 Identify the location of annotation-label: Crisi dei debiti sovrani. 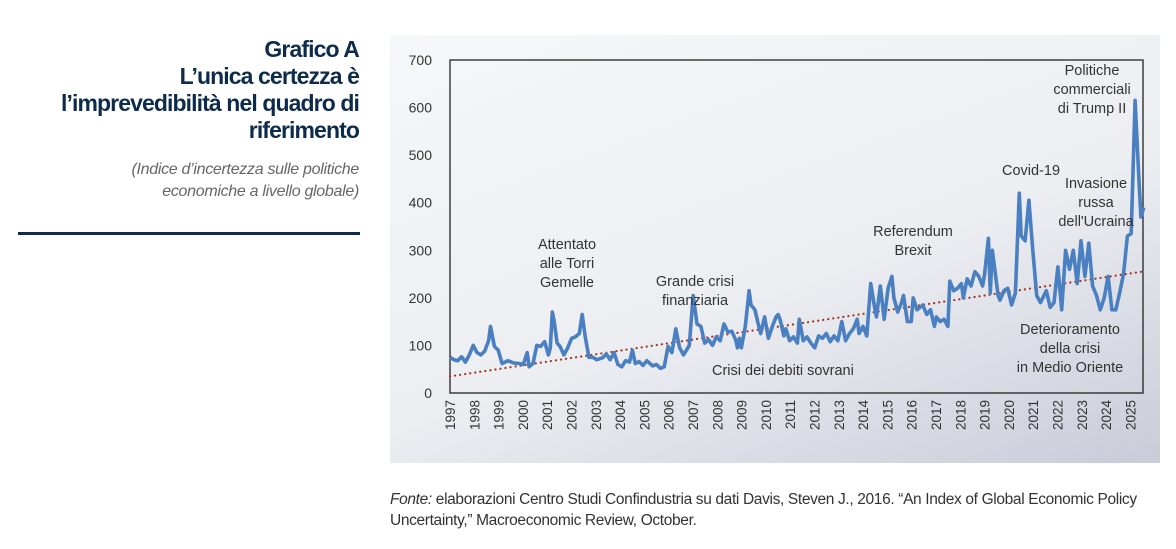
(783, 371).